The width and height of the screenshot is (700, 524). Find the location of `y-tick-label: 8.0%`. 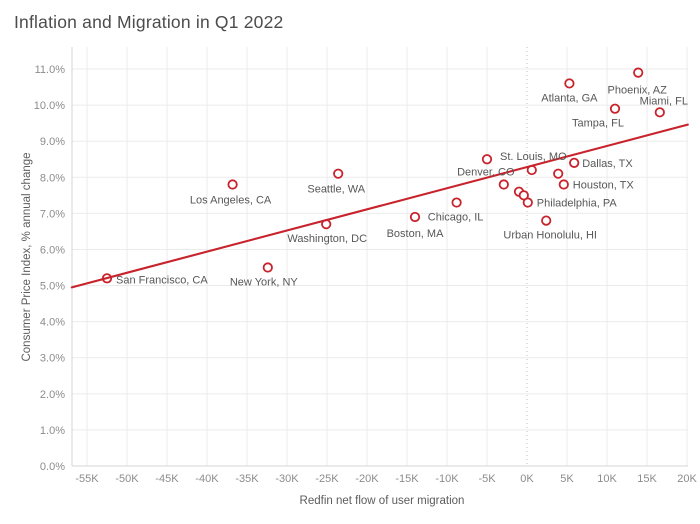

y-tick-label: 8.0% is located at coordinates (52, 178).